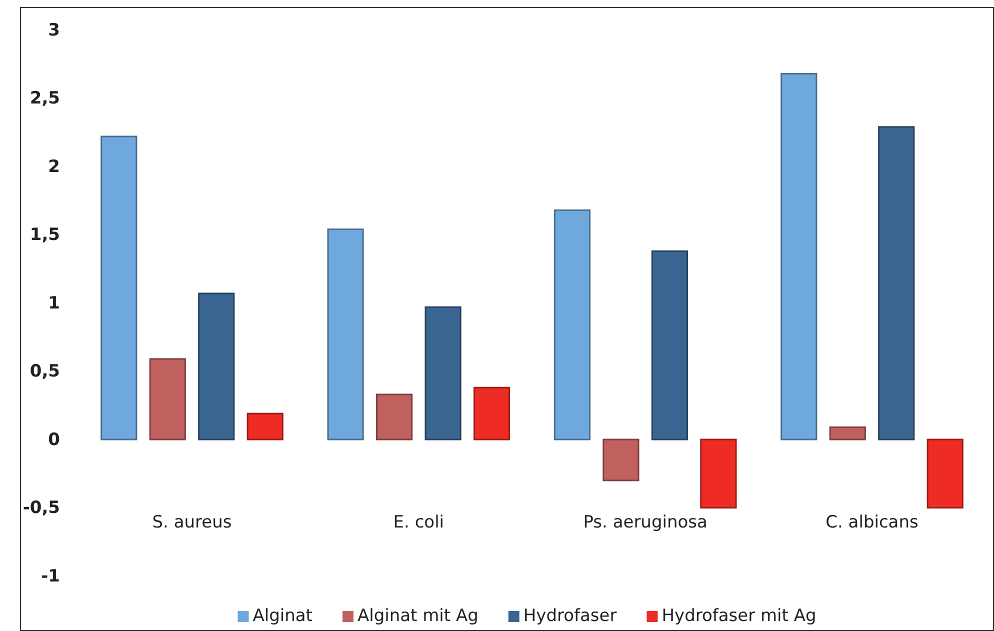  What do you see at coordinates (45, 372) in the screenshot?
I see `y-tick-label: 0,5` at bounding box center [45, 372].